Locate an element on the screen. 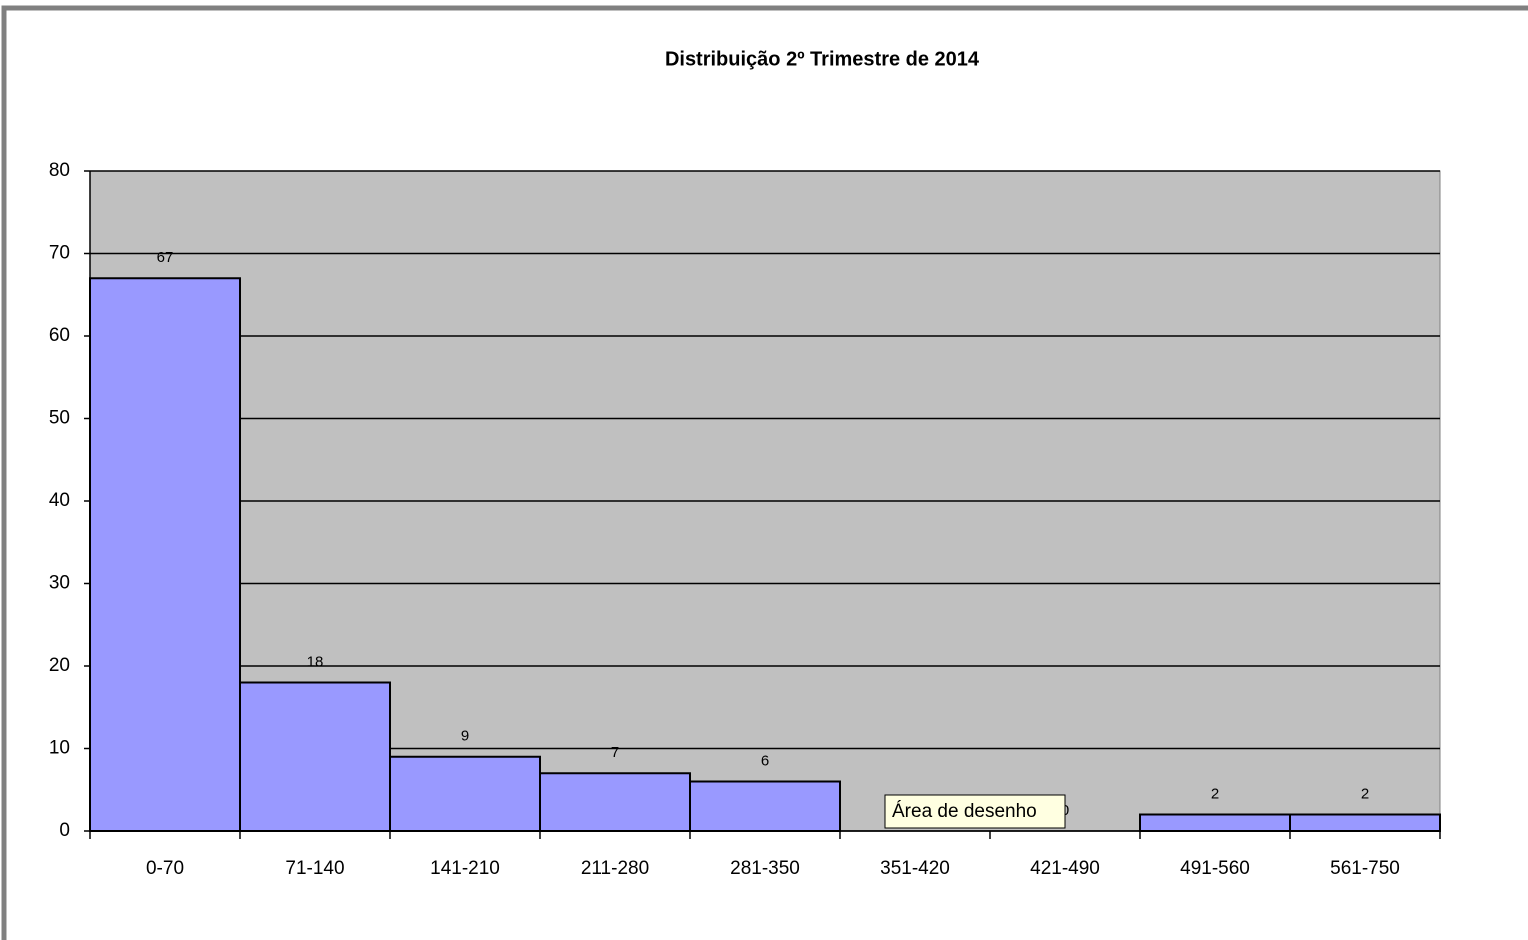 Image resolution: width=1528 pixels, height=940 pixels. x-tick-label: 281-350 is located at coordinates (765, 868).